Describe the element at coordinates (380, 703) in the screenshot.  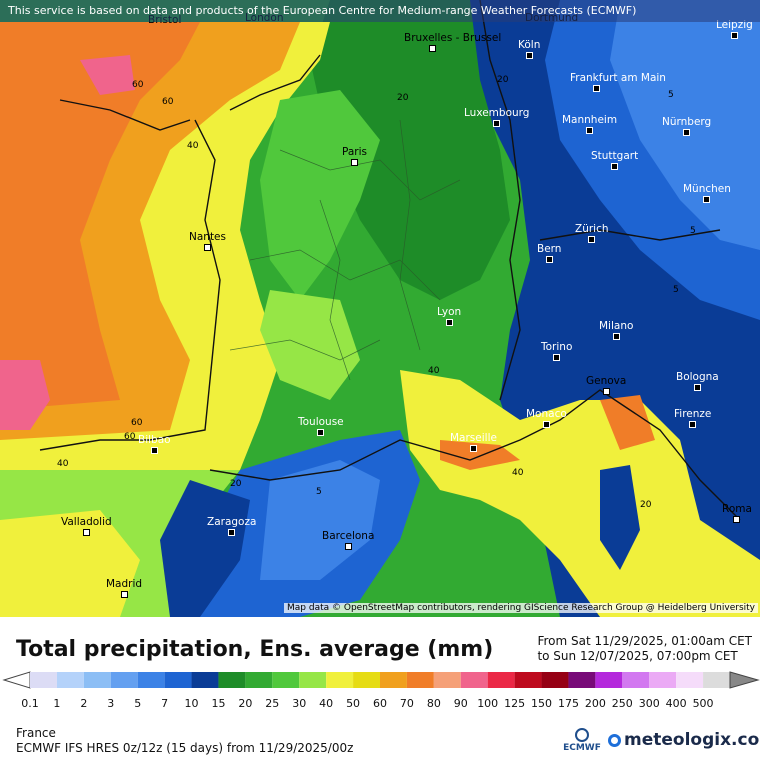
I see `legend-tick-label: 60` at that location.